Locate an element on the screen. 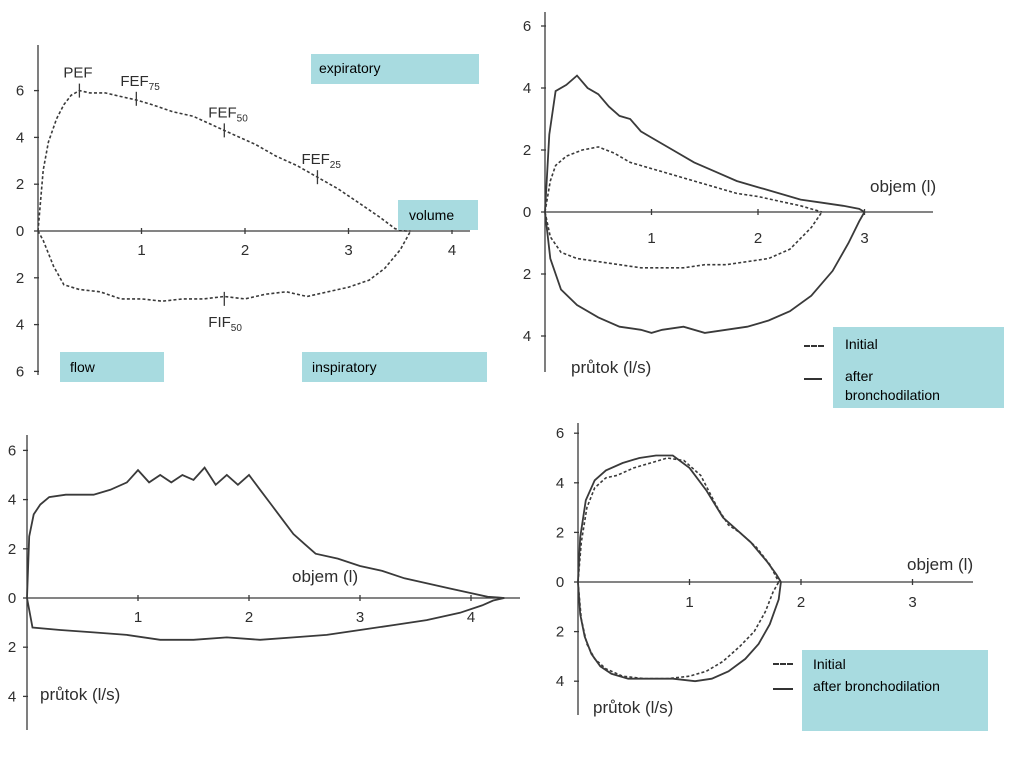 The width and height of the screenshot is (1024, 768). inspiratory-box: inspiratory is located at coordinates (394, 367).